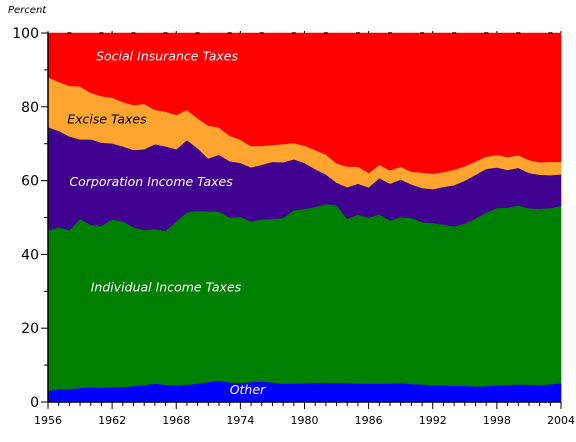  Describe the element at coordinates (248, 389) in the screenshot. I see `label-other: Other` at that location.